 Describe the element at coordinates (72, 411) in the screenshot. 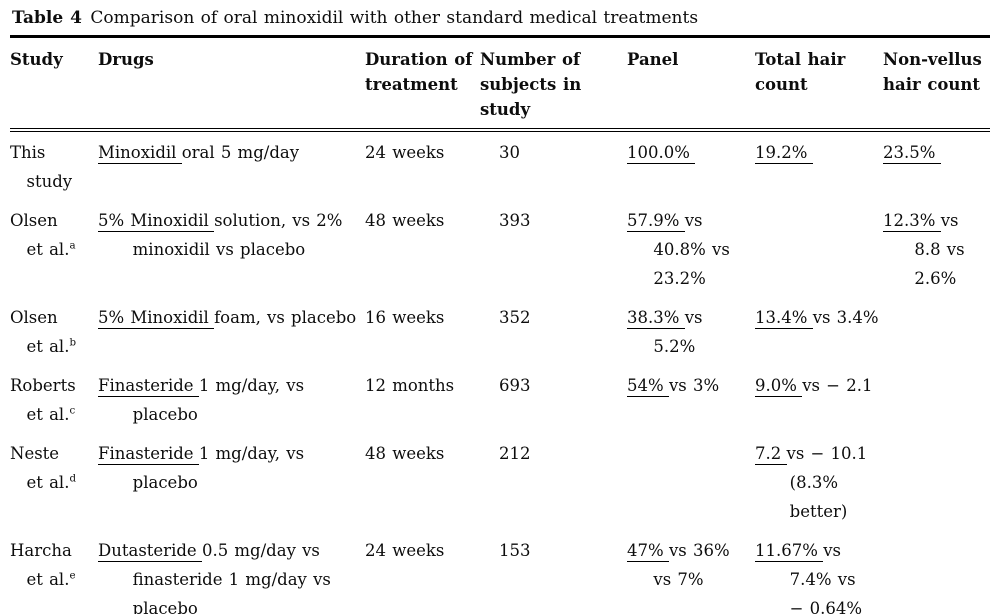

I see `footnote-marker: c` at that location.